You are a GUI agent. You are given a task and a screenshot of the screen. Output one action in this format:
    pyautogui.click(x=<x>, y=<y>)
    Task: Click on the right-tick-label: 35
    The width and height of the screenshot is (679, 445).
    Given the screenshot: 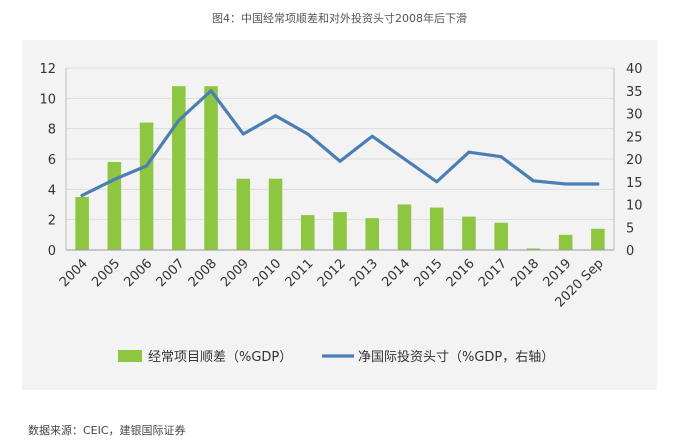 What is the action you would take?
    pyautogui.click(x=634, y=92)
    